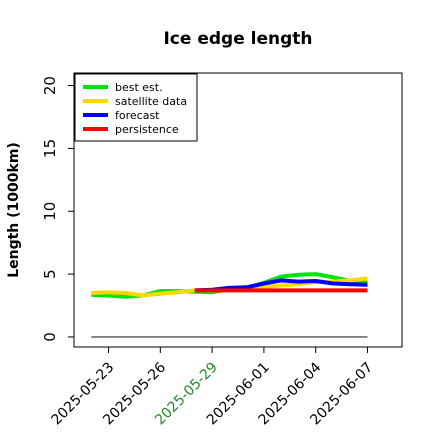 Image resolution: width=440 pixels, height=444 pixels. I want to click on y-tick-label-1: 5, so click(50, 274).